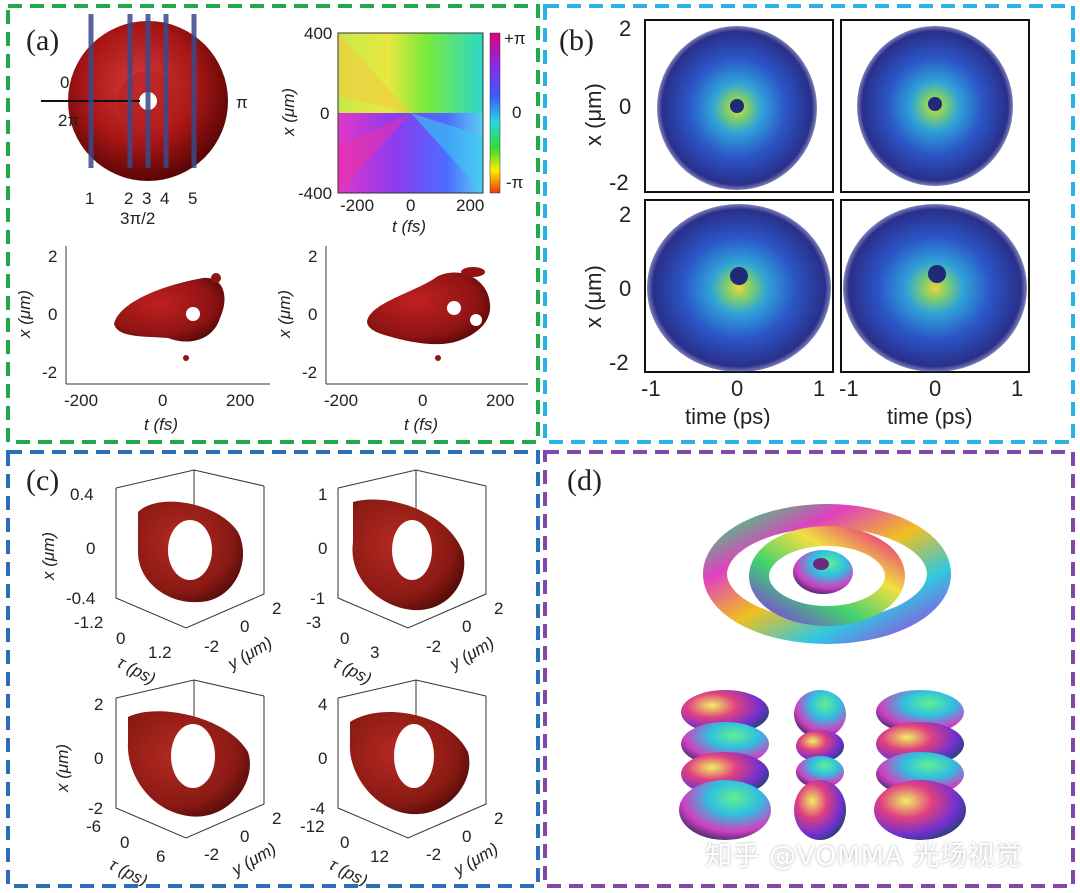  What do you see at coordinates (322, 494) in the screenshot?
I see `c2-ztick-top: 1` at bounding box center [322, 494].